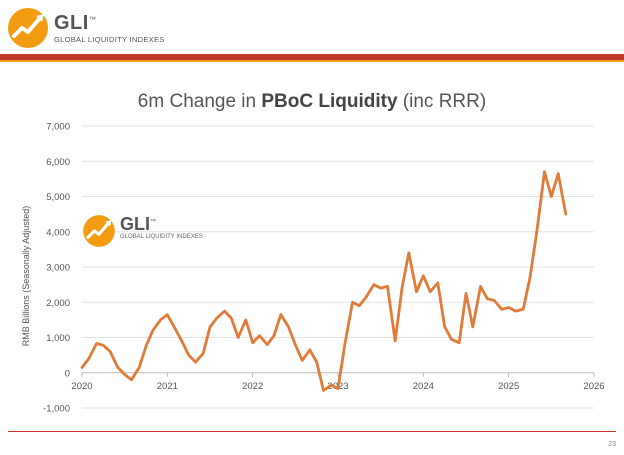 This screenshot has height=455, width=624. What do you see at coordinates (58, 127) in the screenshot?
I see `y-tick-label: 7,000` at bounding box center [58, 127].